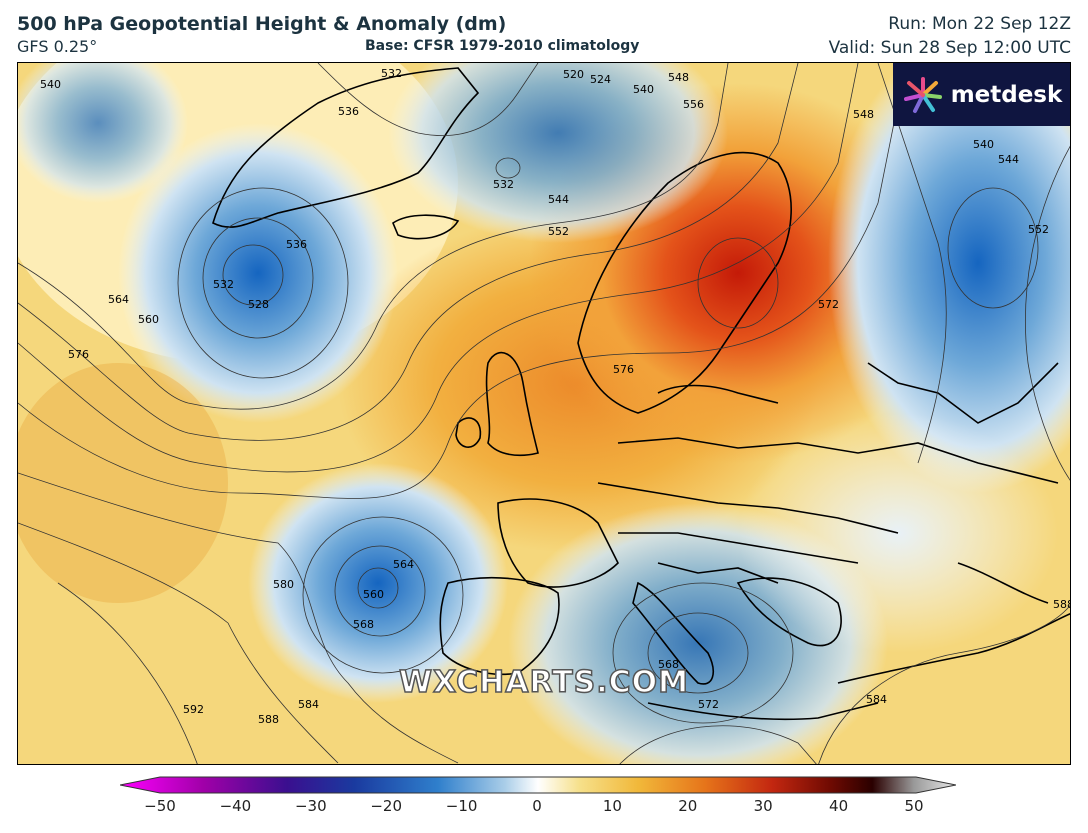  Describe the element at coordinates (949, 278) in the screenshot. I see `low-russia` at that location.